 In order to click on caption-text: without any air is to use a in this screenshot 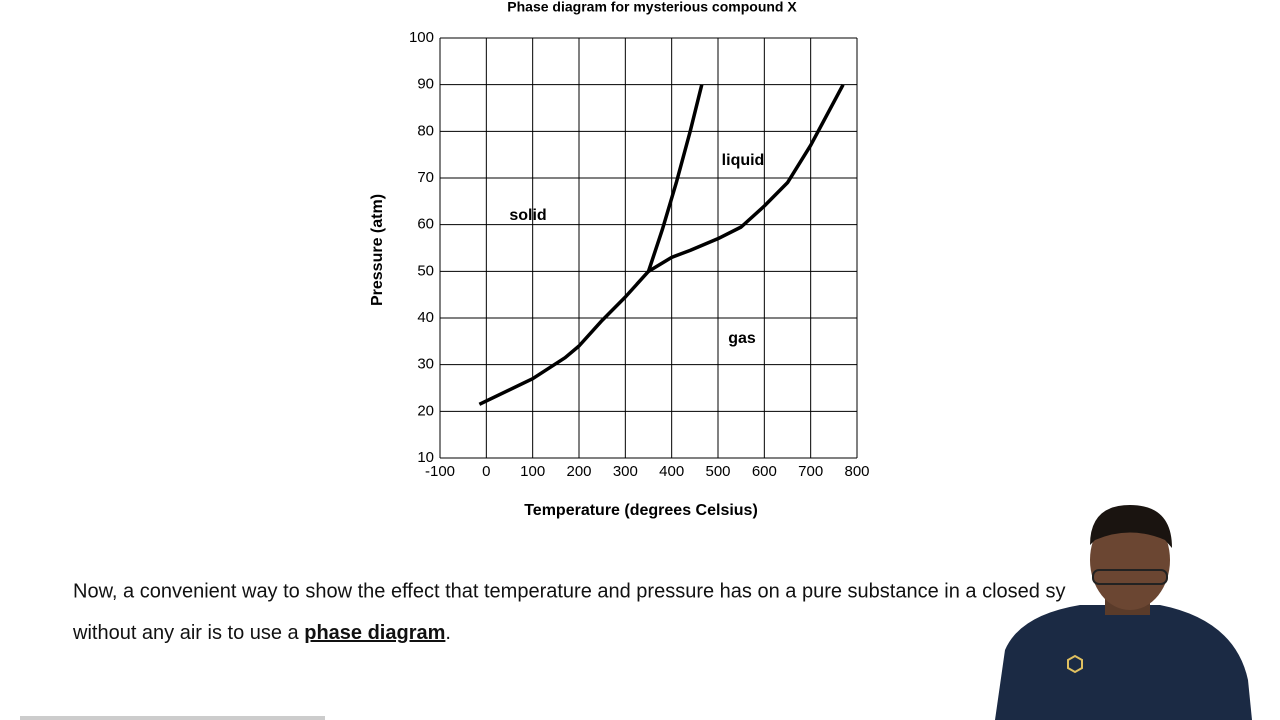, I will do `click(188, 633)`.